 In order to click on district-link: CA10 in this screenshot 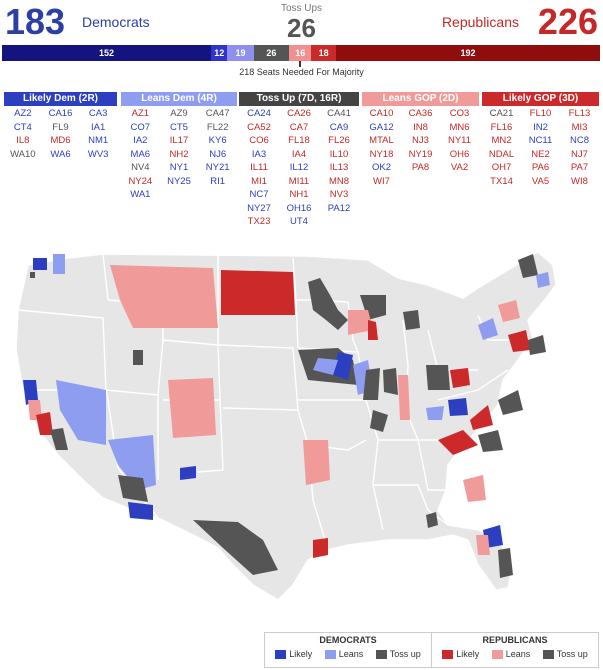, I will do `click(381, 113)`.